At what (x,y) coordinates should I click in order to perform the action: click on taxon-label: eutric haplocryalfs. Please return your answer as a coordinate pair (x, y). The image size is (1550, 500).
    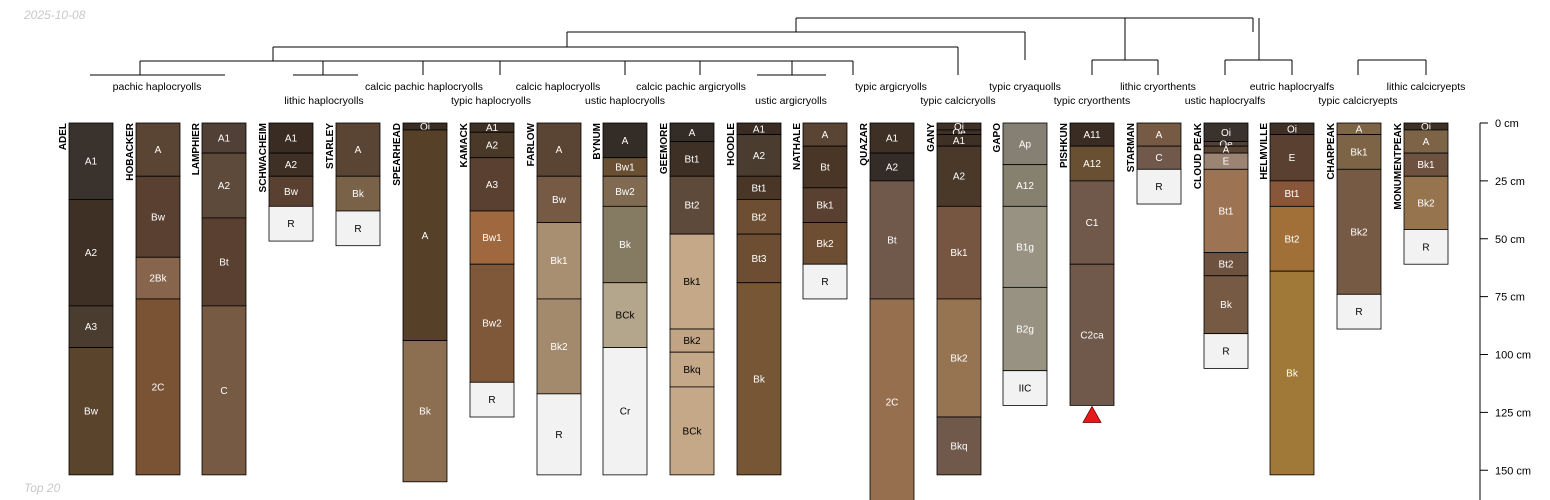
    Looking at the image, I should click on (1292, 87).